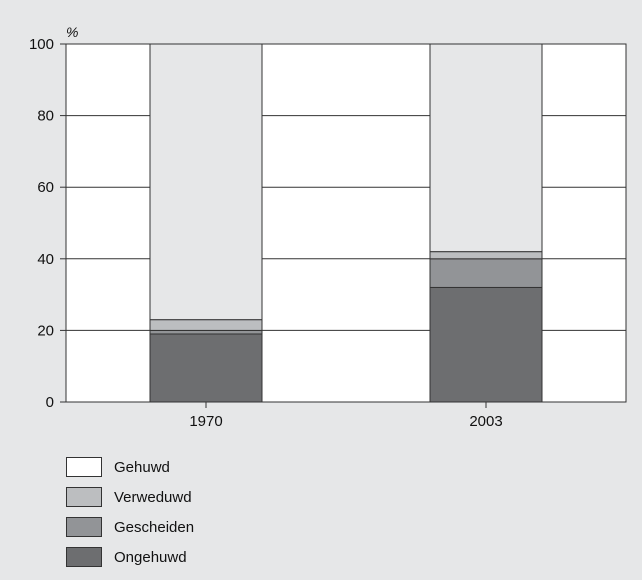 This screenshot has height=580, width=642. What do you see at coordinates (346, 416) in the screenshot?
I see `x-axis-ticks: 1970 2003` at bounding box center [346, 416].